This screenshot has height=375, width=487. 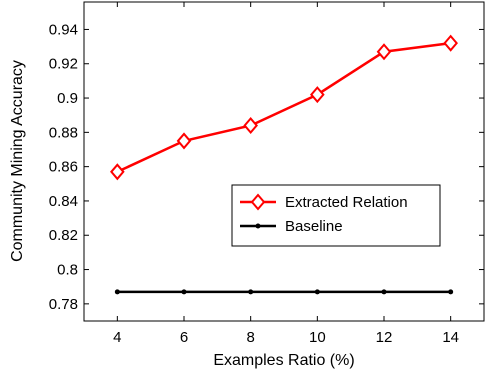 What do you see at coordinates (63, 304) in the screenshot?
I see `y-tick-label: 0.78` at bounding box center [63, 304].